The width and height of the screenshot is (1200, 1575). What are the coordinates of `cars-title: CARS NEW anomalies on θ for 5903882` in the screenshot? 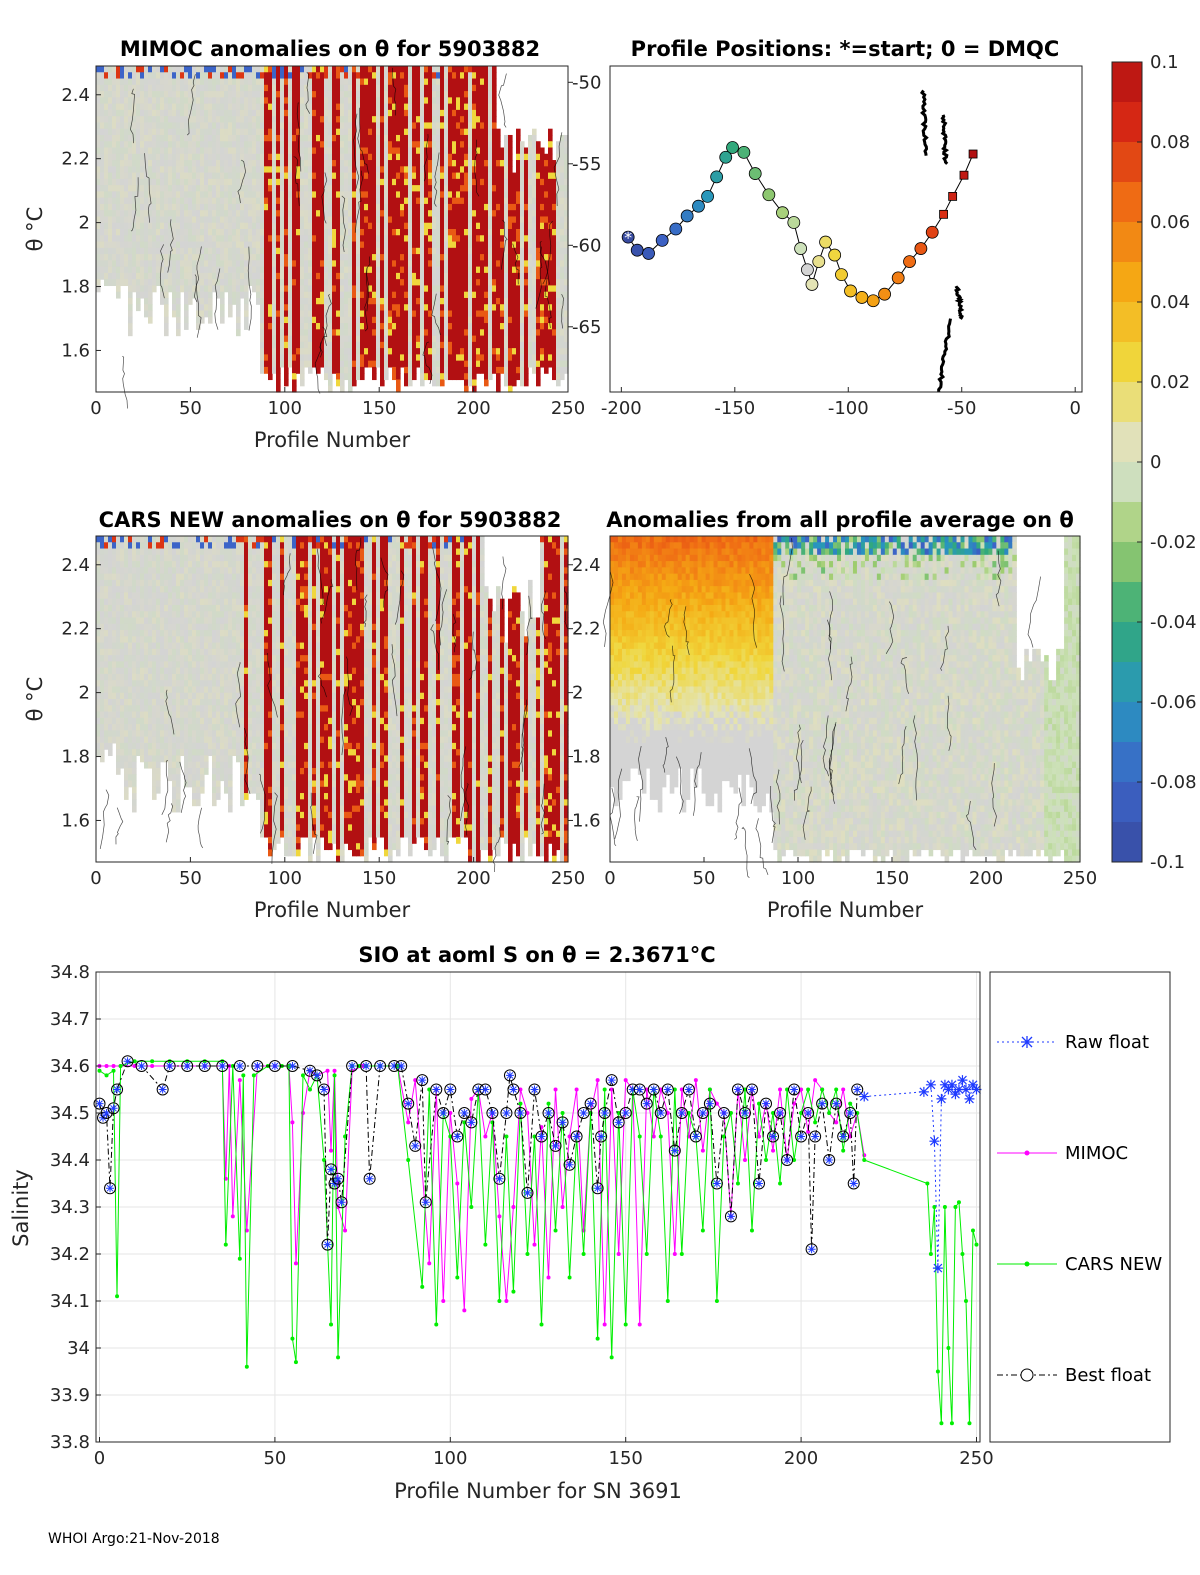 It's located at (330, 520).